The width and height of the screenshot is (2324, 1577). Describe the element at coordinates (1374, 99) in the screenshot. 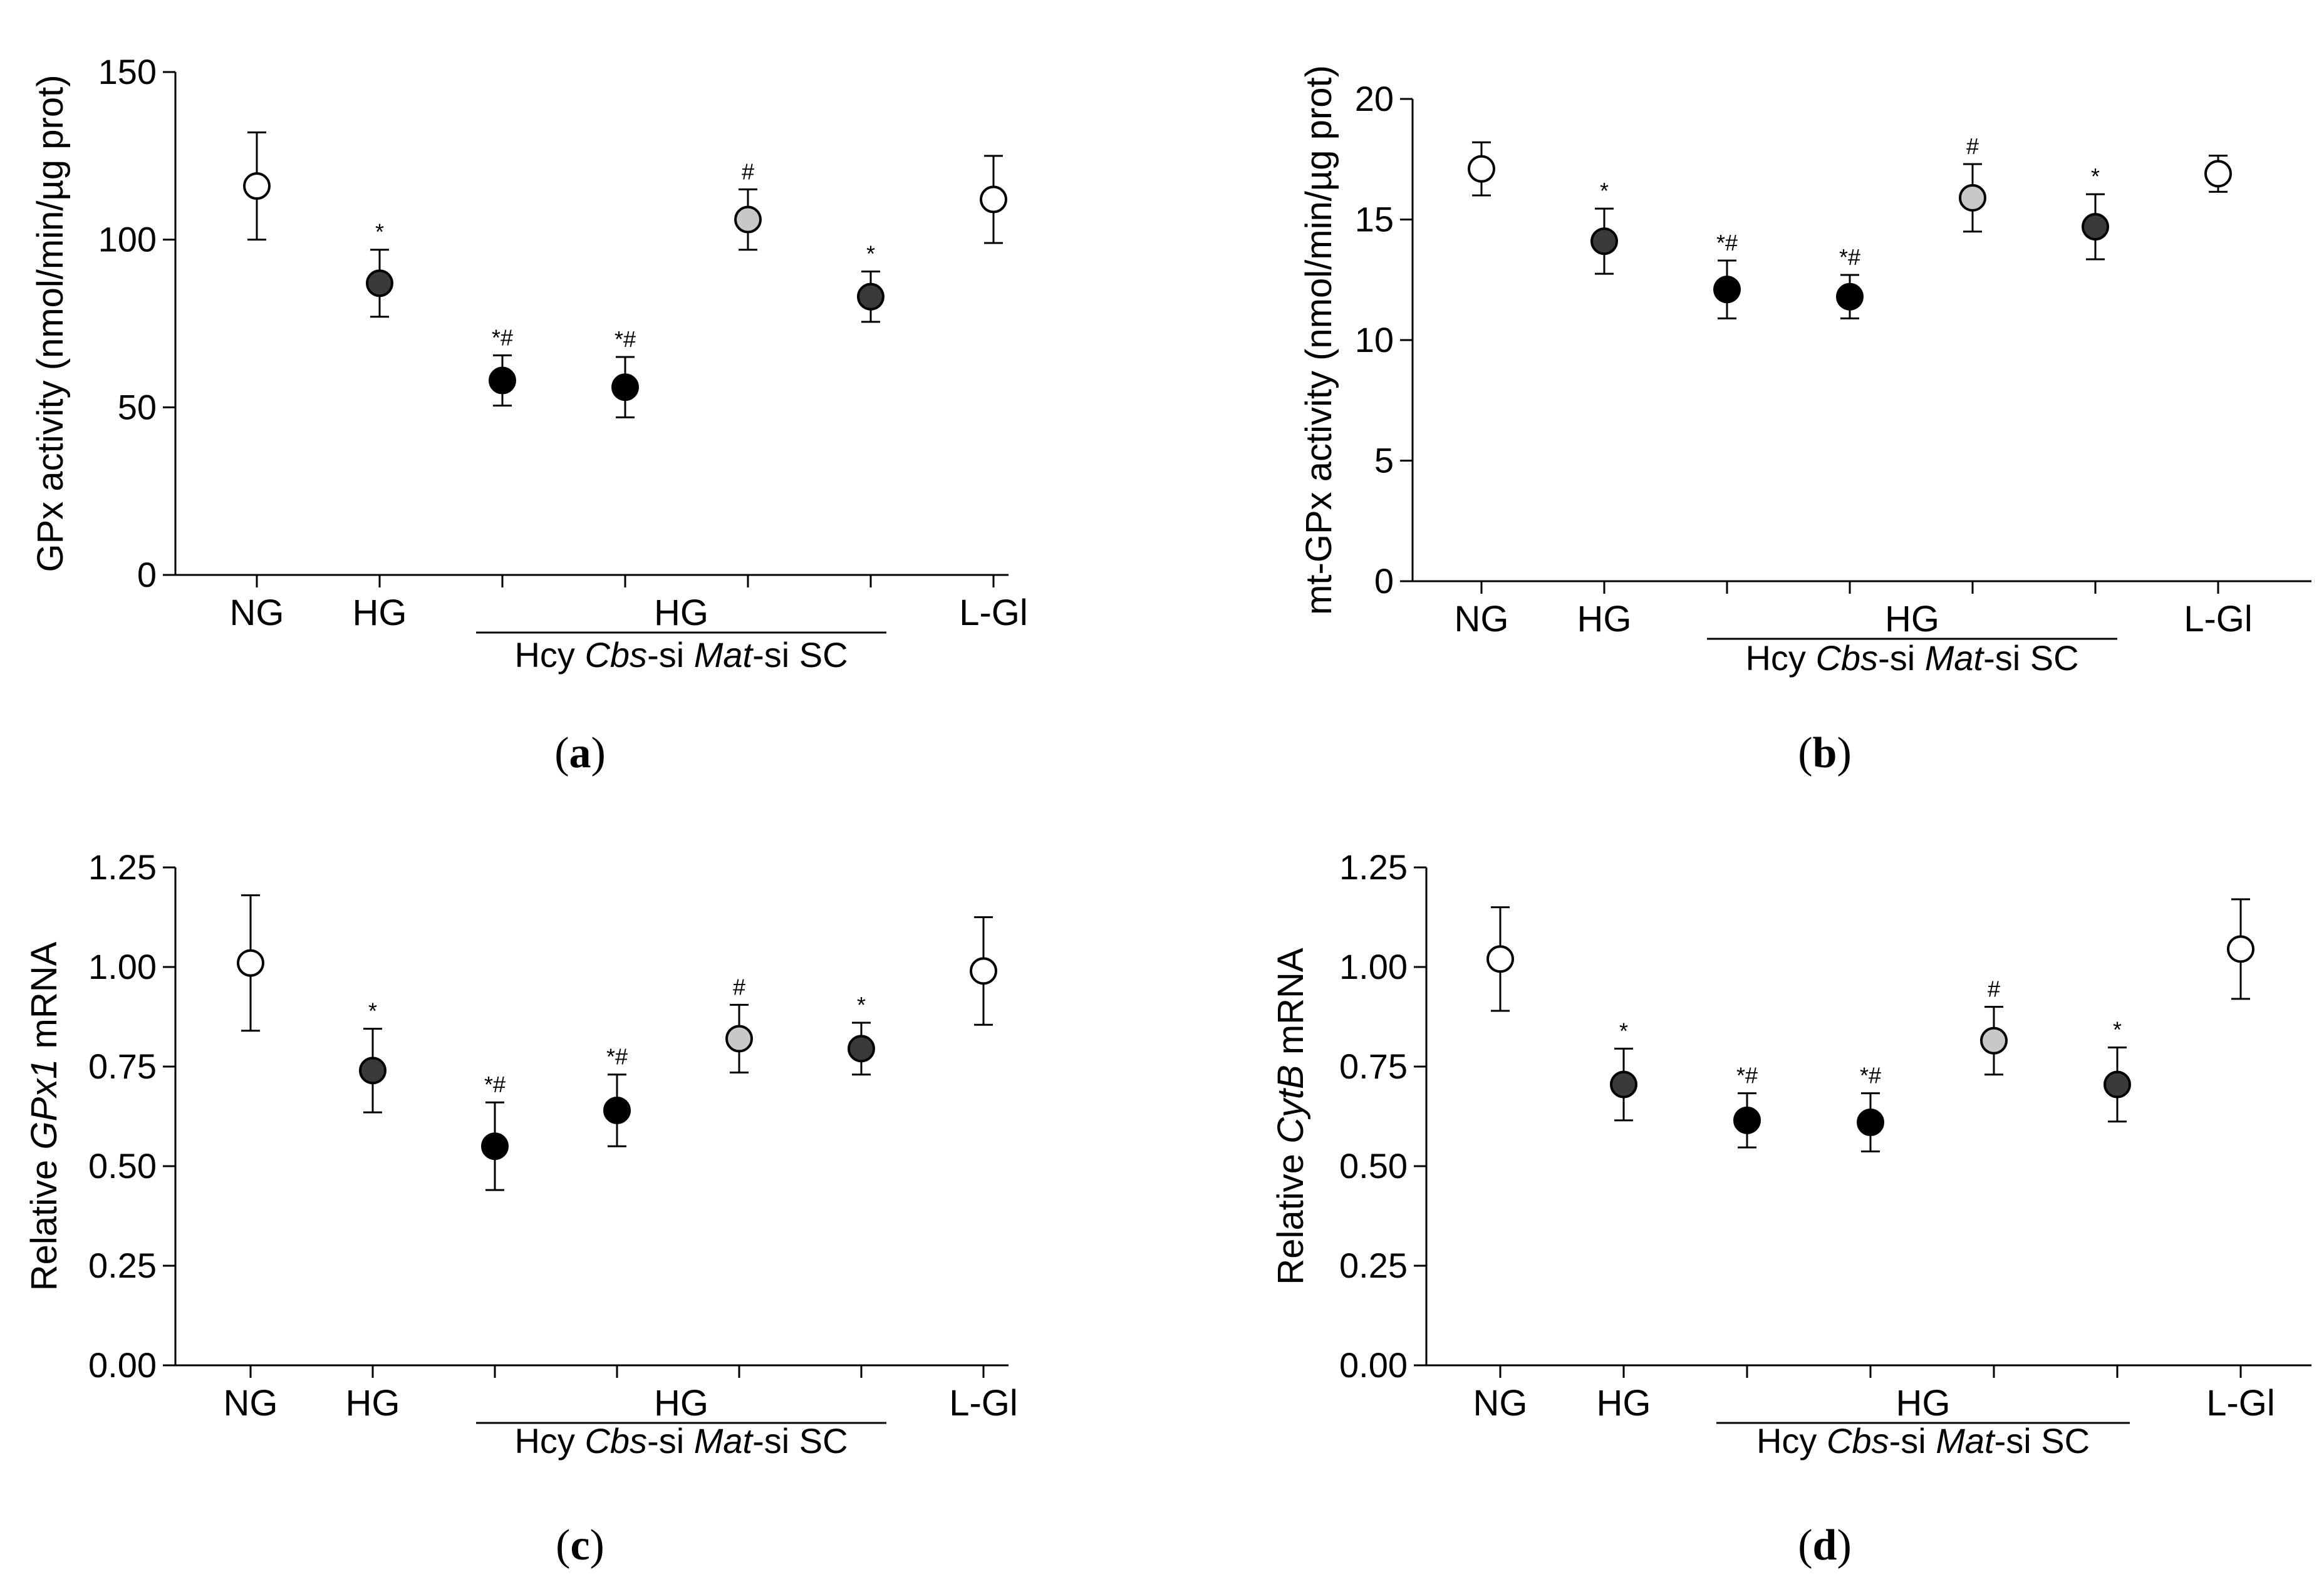

I see `y-tick-label: 20` at that location.